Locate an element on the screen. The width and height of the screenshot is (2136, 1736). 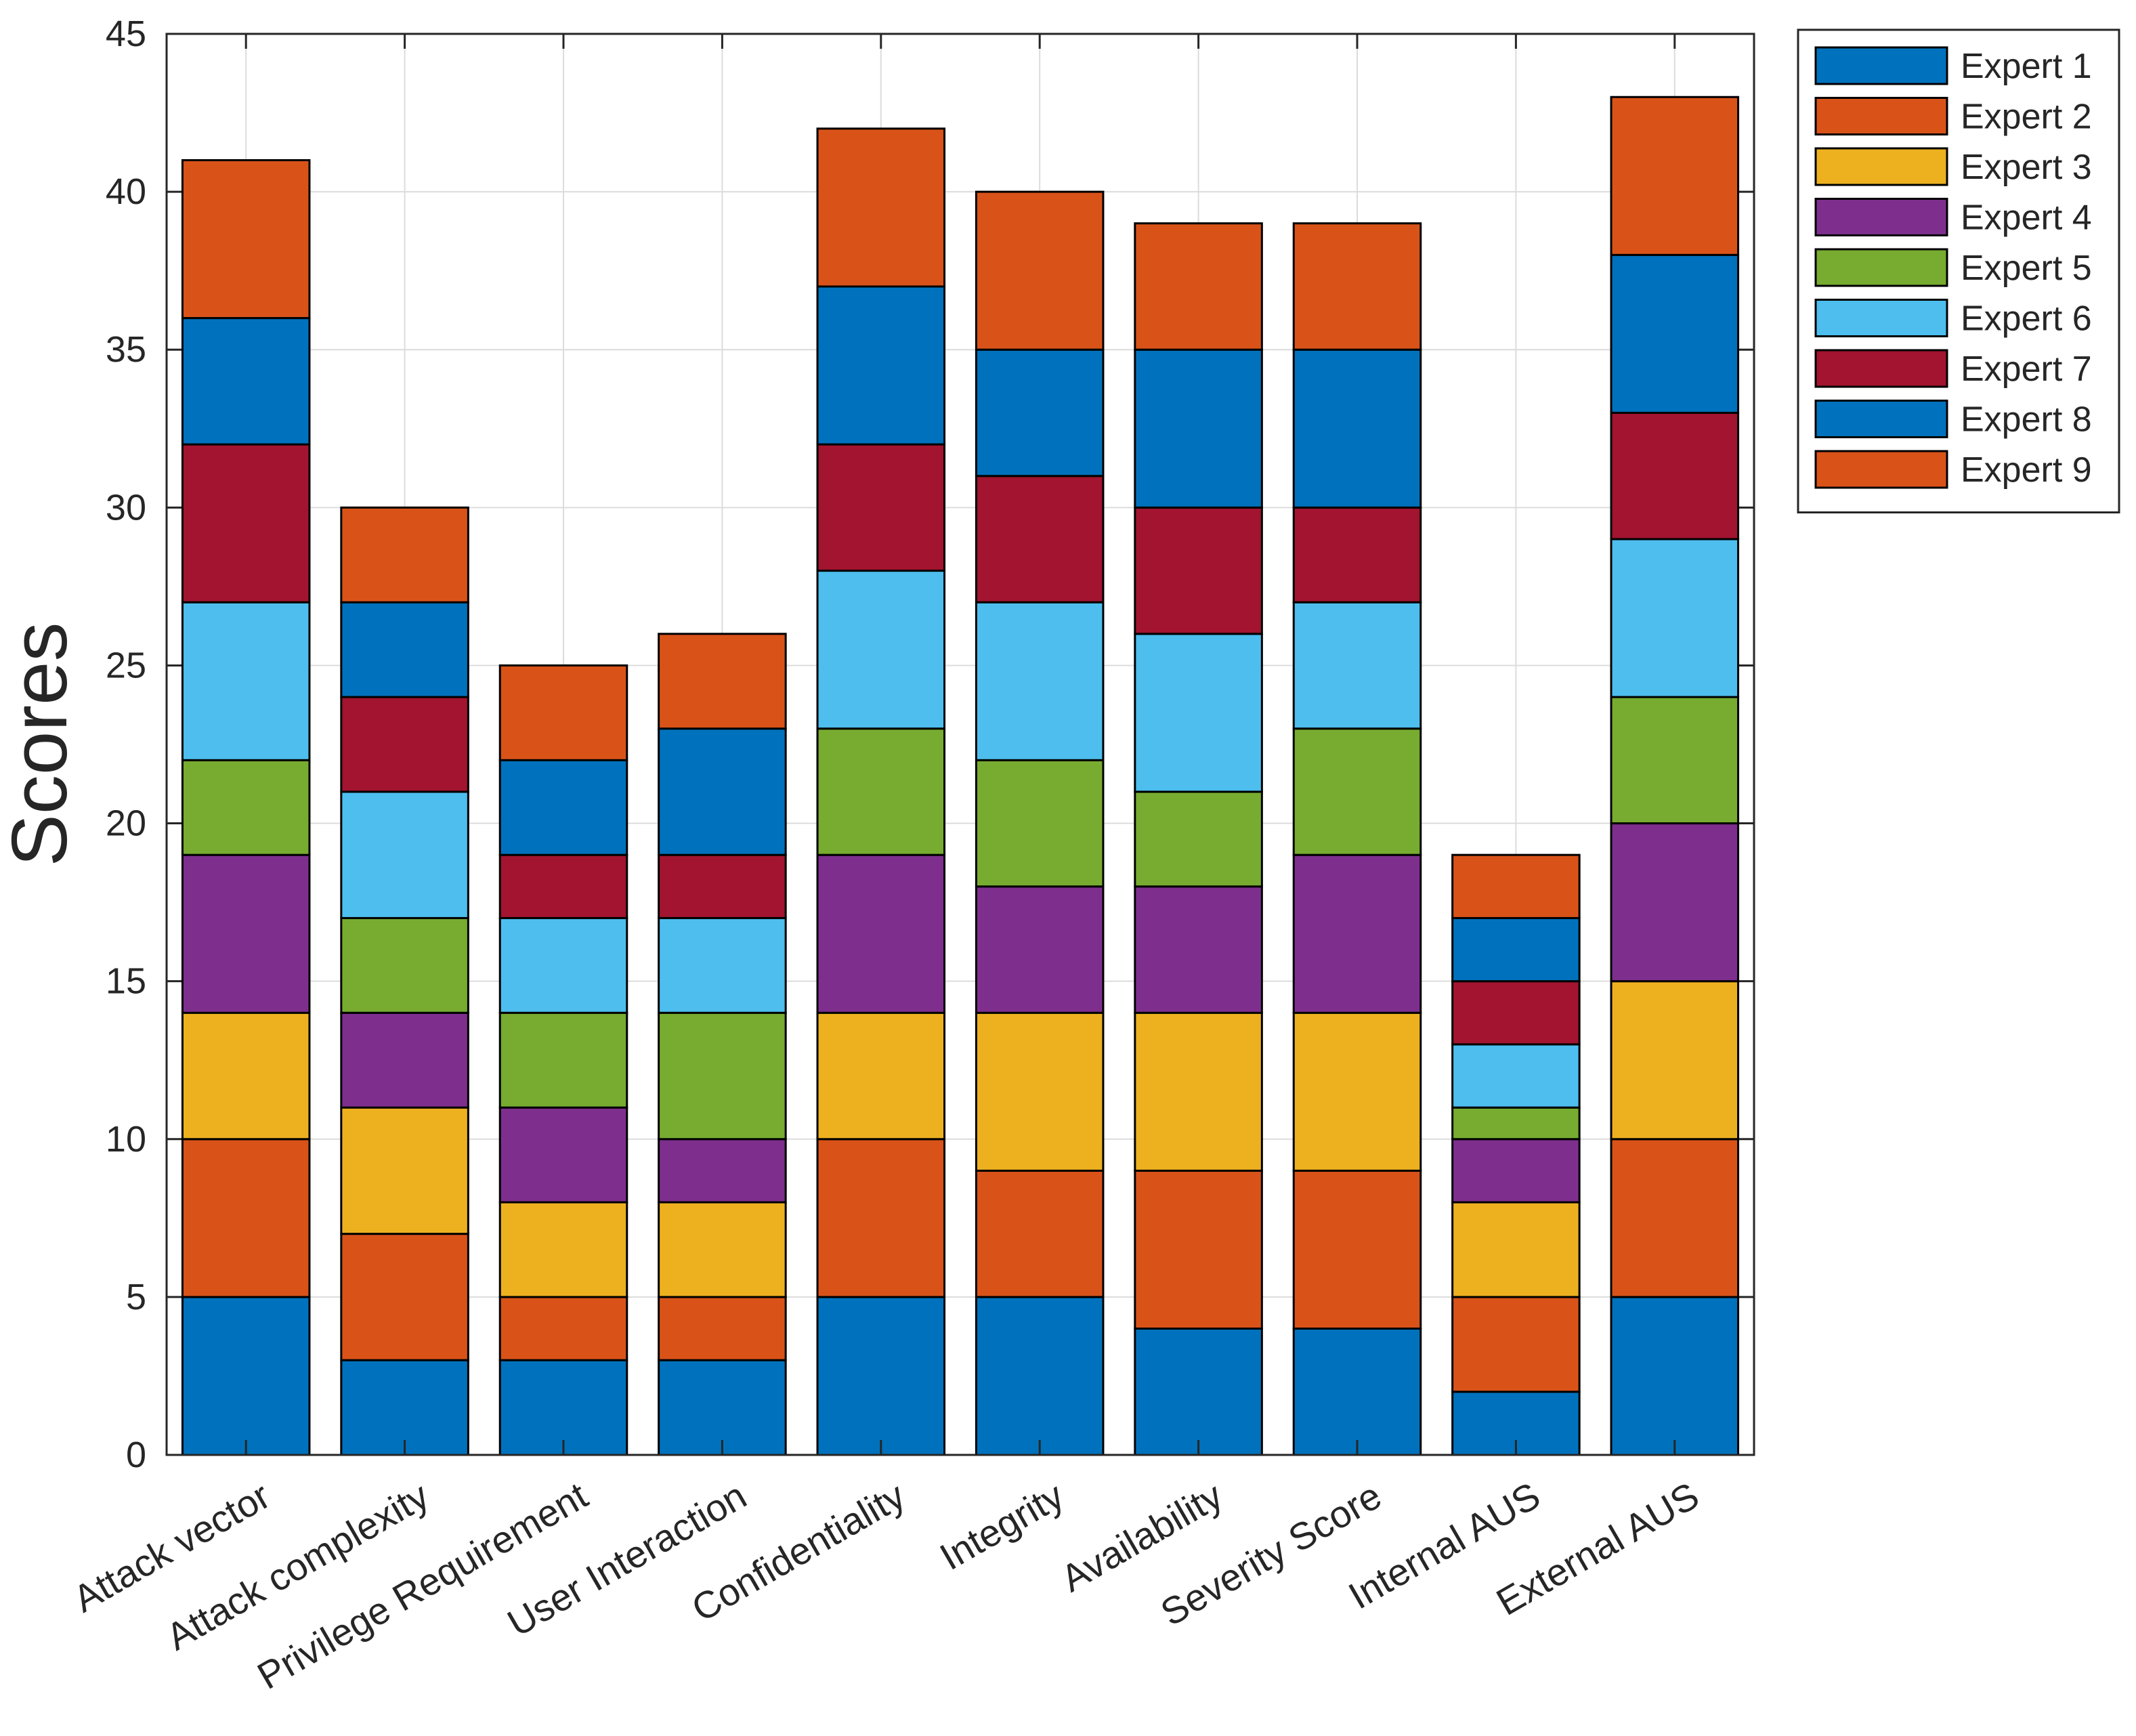
x-tick-label: Integrity is located at coordinates (1002, 1526).